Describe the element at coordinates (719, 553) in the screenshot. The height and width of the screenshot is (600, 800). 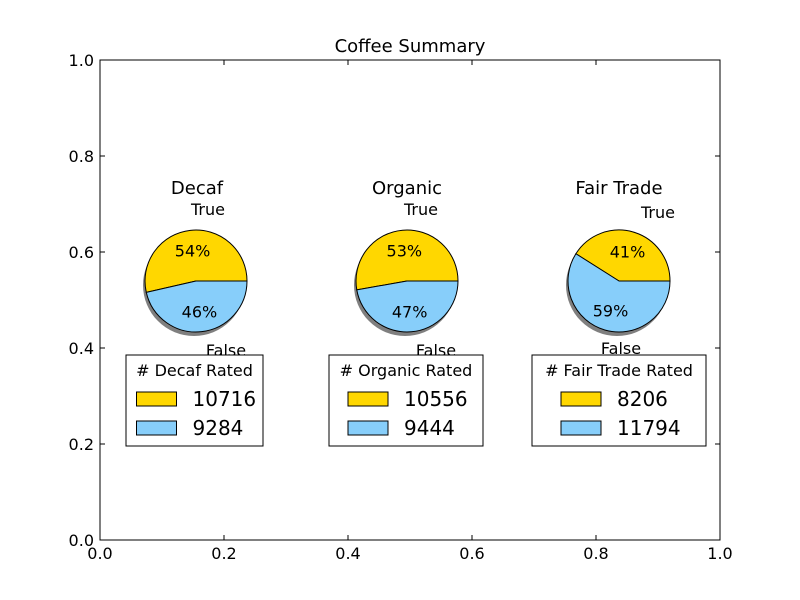
I see `x-tick-label: 1.0` at that location.